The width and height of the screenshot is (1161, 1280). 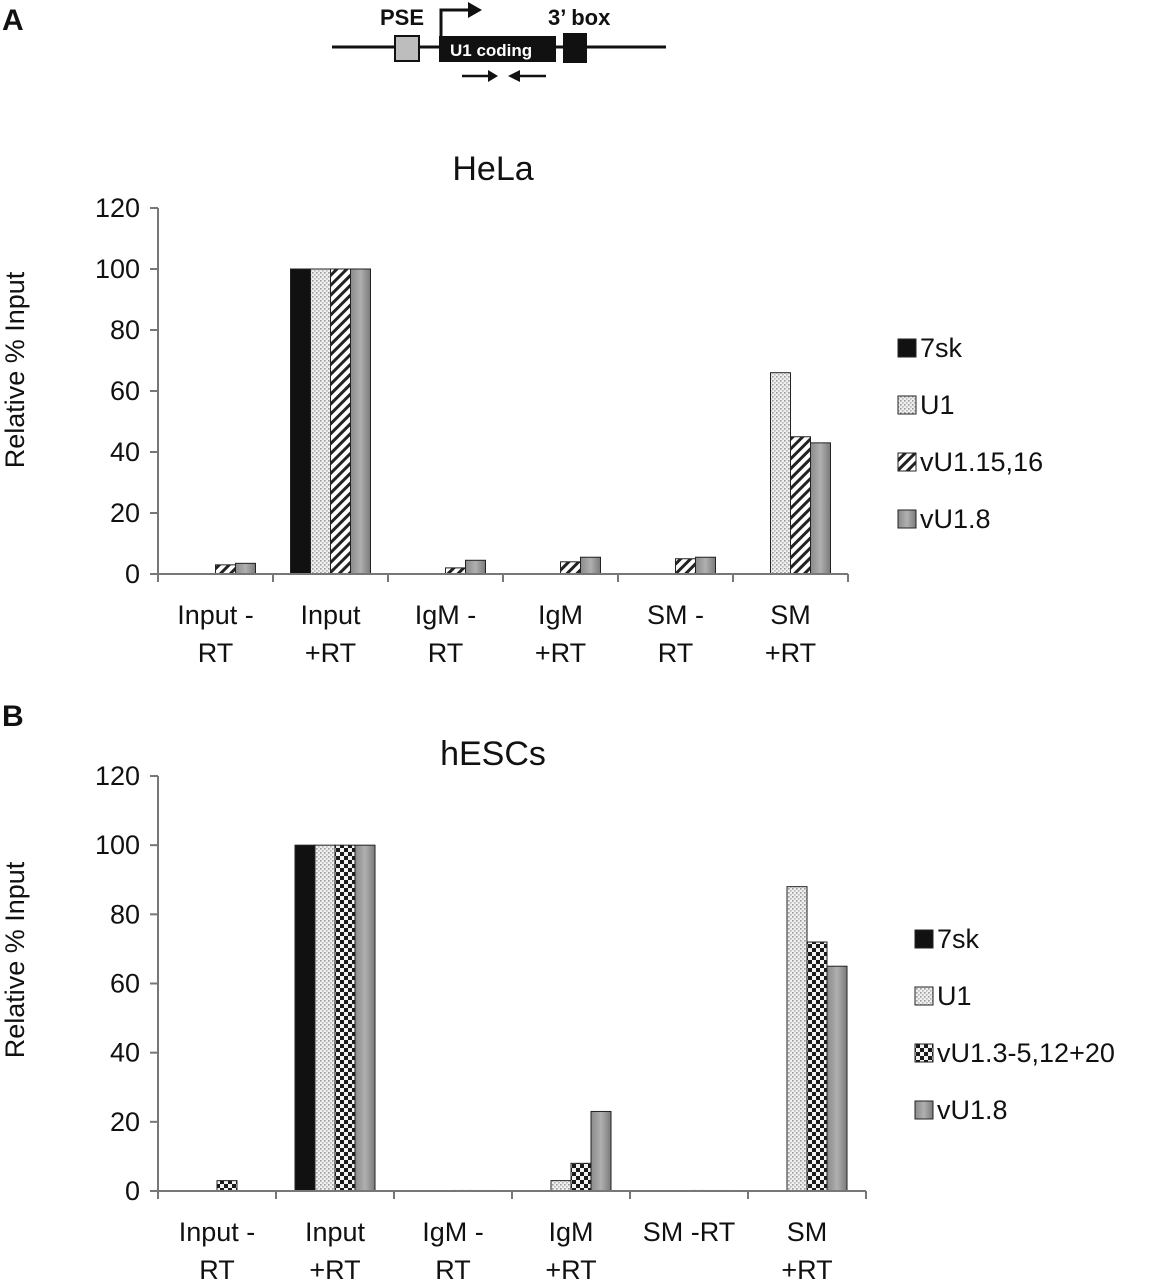 I want to click on legend: 7sk U1 vU1.3-5,12+20 vU1.8, so click(x=1014, y=1024).